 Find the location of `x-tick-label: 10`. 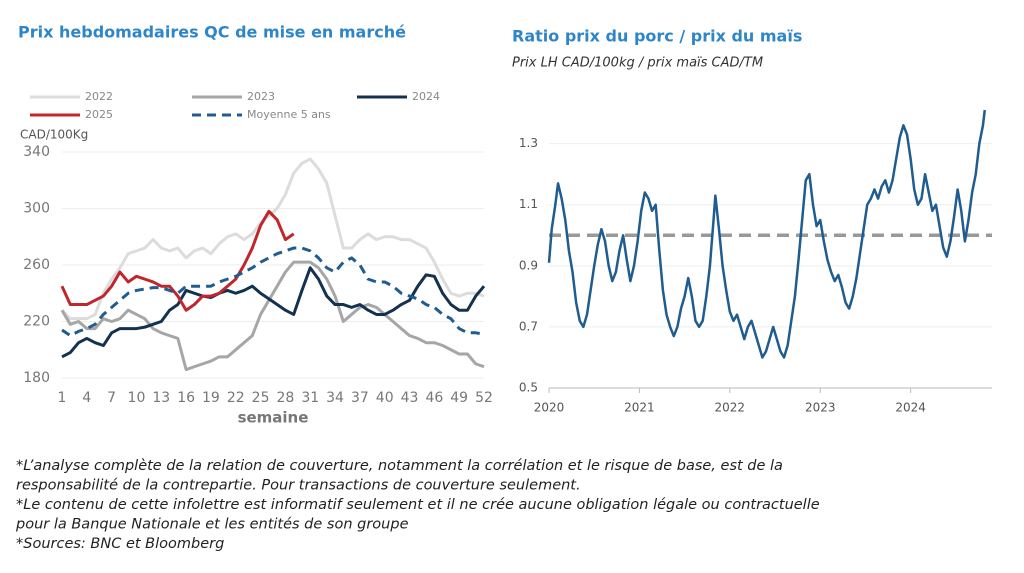

x-tick-label: 10 is located at coordinates (137, 398).